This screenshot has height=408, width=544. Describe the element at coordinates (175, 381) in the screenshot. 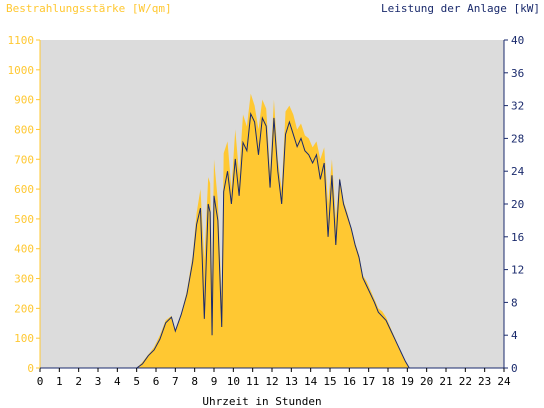

I see `x-tick-label: 7` at that location.